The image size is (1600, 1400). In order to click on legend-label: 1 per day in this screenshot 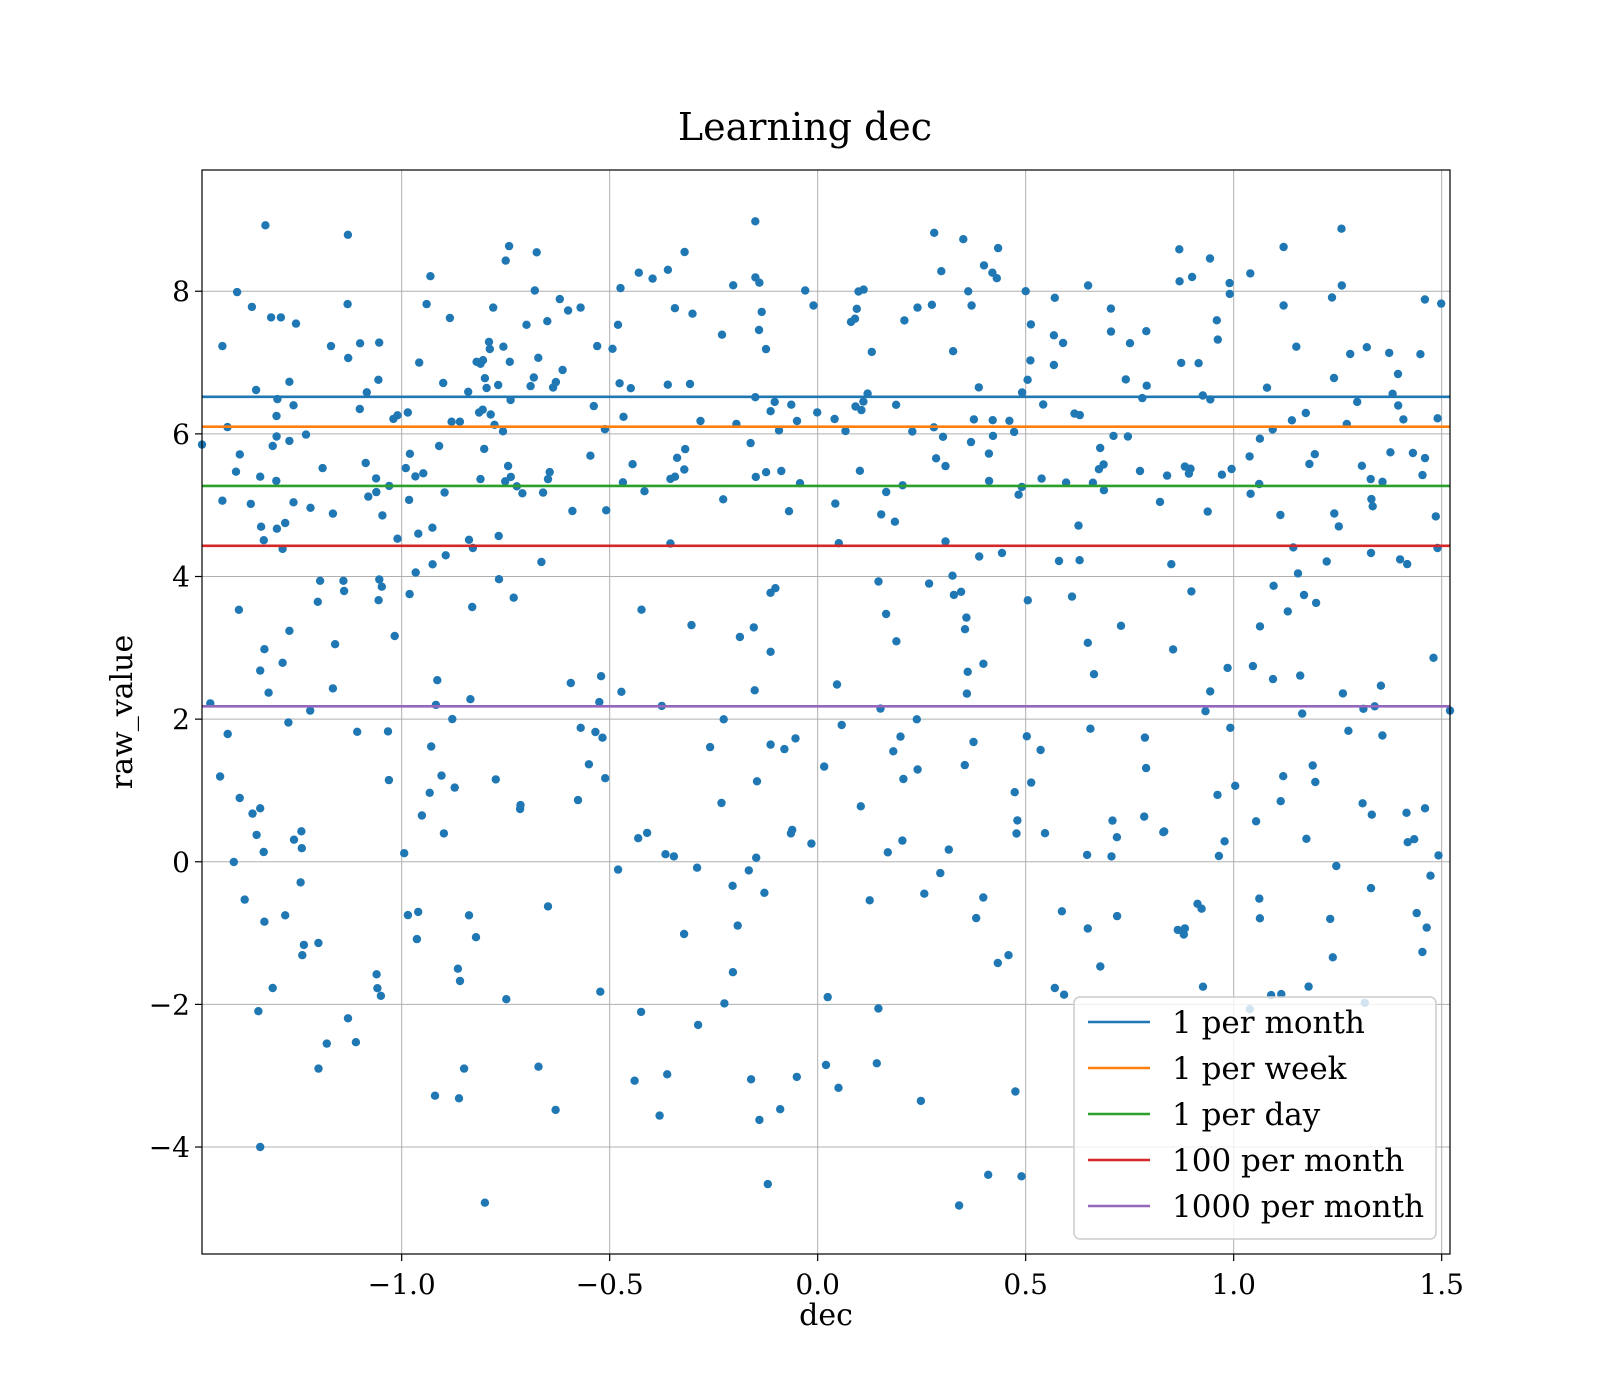, I will do `click(1246, 1115)`.